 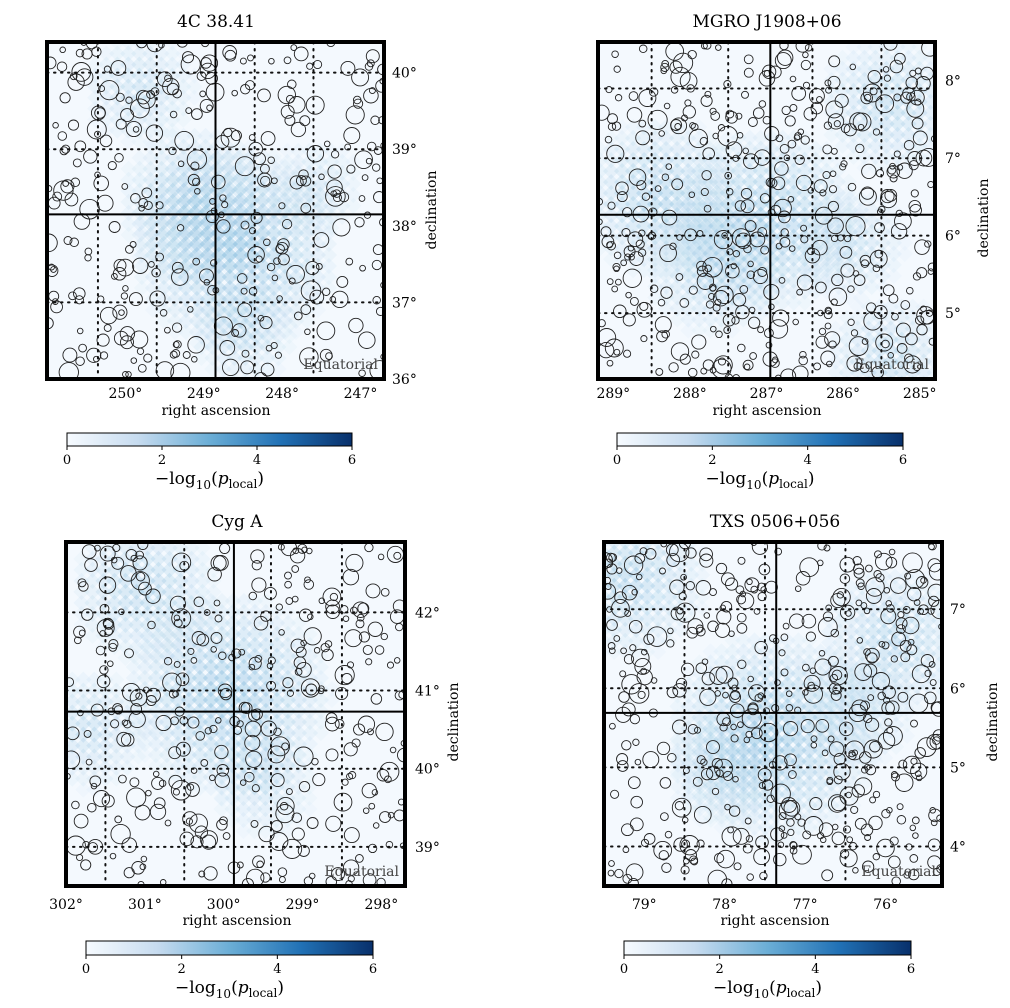 What do you see at coordinates (454, 722) in the screenshot?
I see `y-axis-label: declination` at bounding box center [454, 722].